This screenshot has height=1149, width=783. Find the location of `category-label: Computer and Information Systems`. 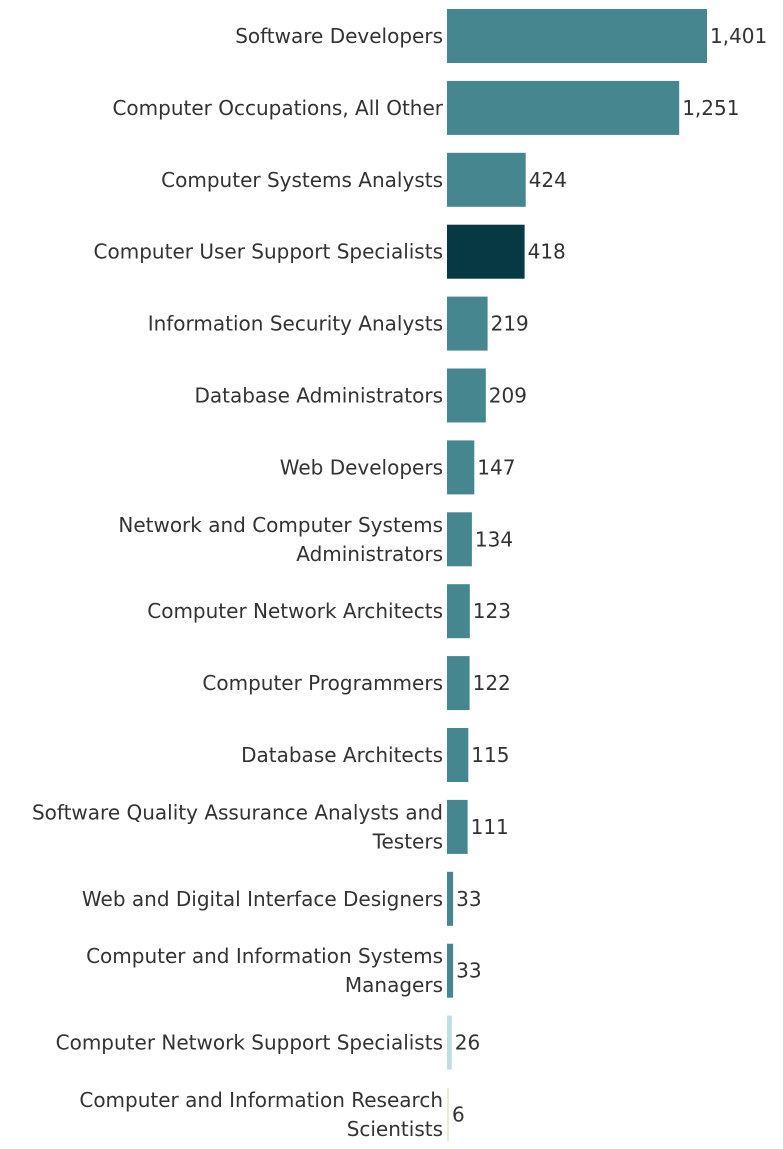

category-label: Computer and Information Systems is located at coordinates (264, 956).